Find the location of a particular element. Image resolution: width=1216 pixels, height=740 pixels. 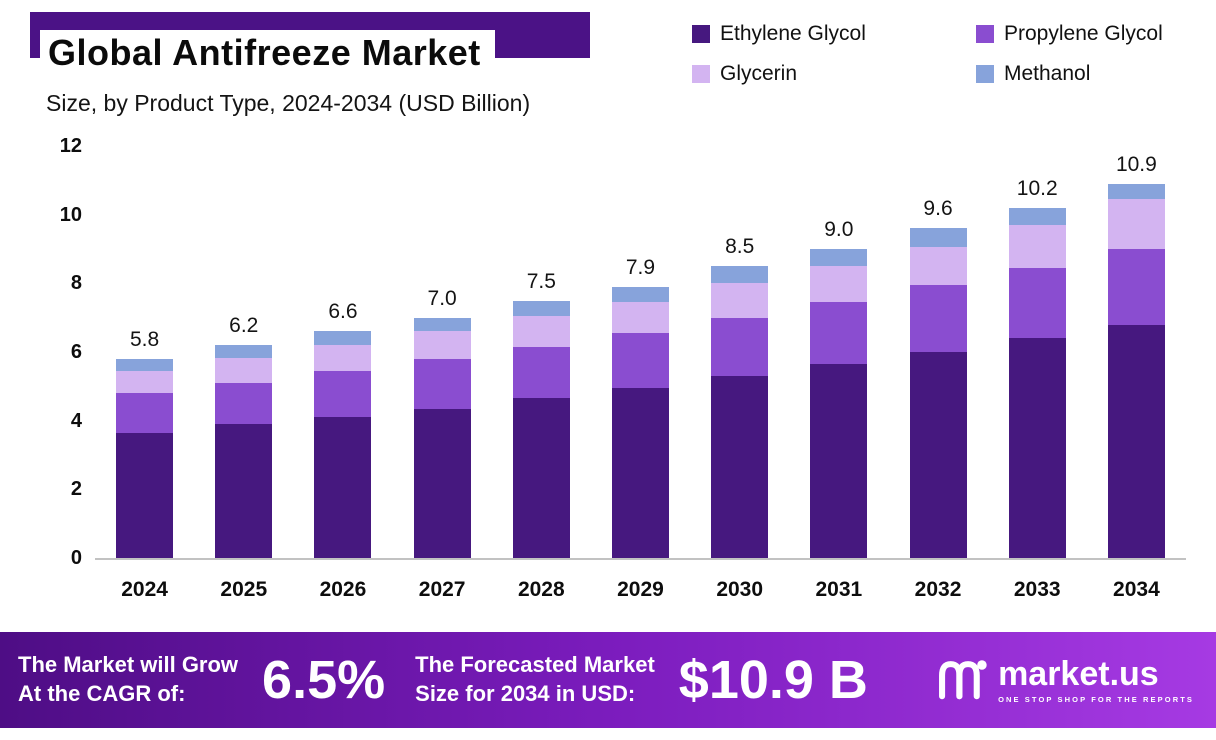

brand-tagline: ONE STOP SHOP FOR THE REPORTS is located at coordinates (1096, 699).